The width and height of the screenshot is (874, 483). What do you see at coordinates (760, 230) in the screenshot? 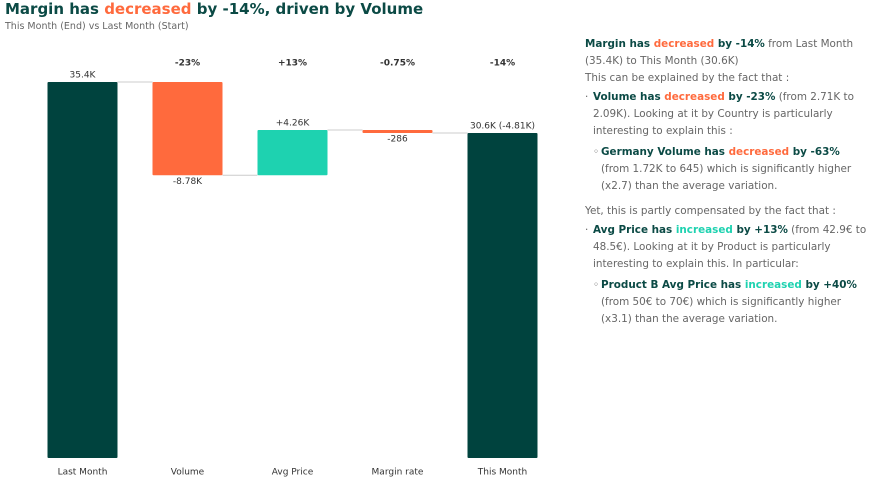
I see `insight-text: by +13%` at bounding box center [760, 230].